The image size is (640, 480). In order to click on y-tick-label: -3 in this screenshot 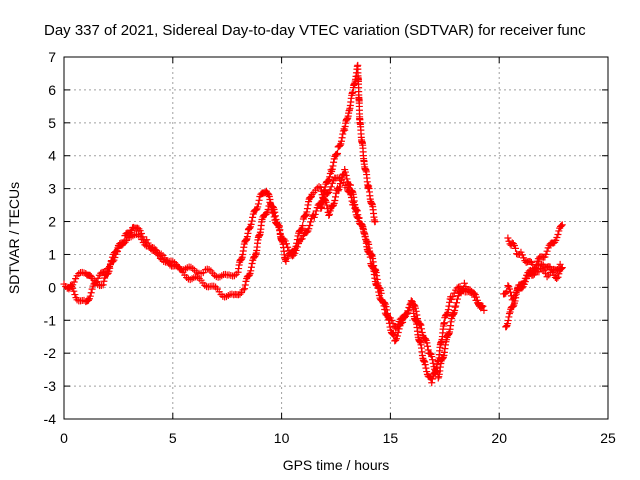, I will do `click(50, 386)`.